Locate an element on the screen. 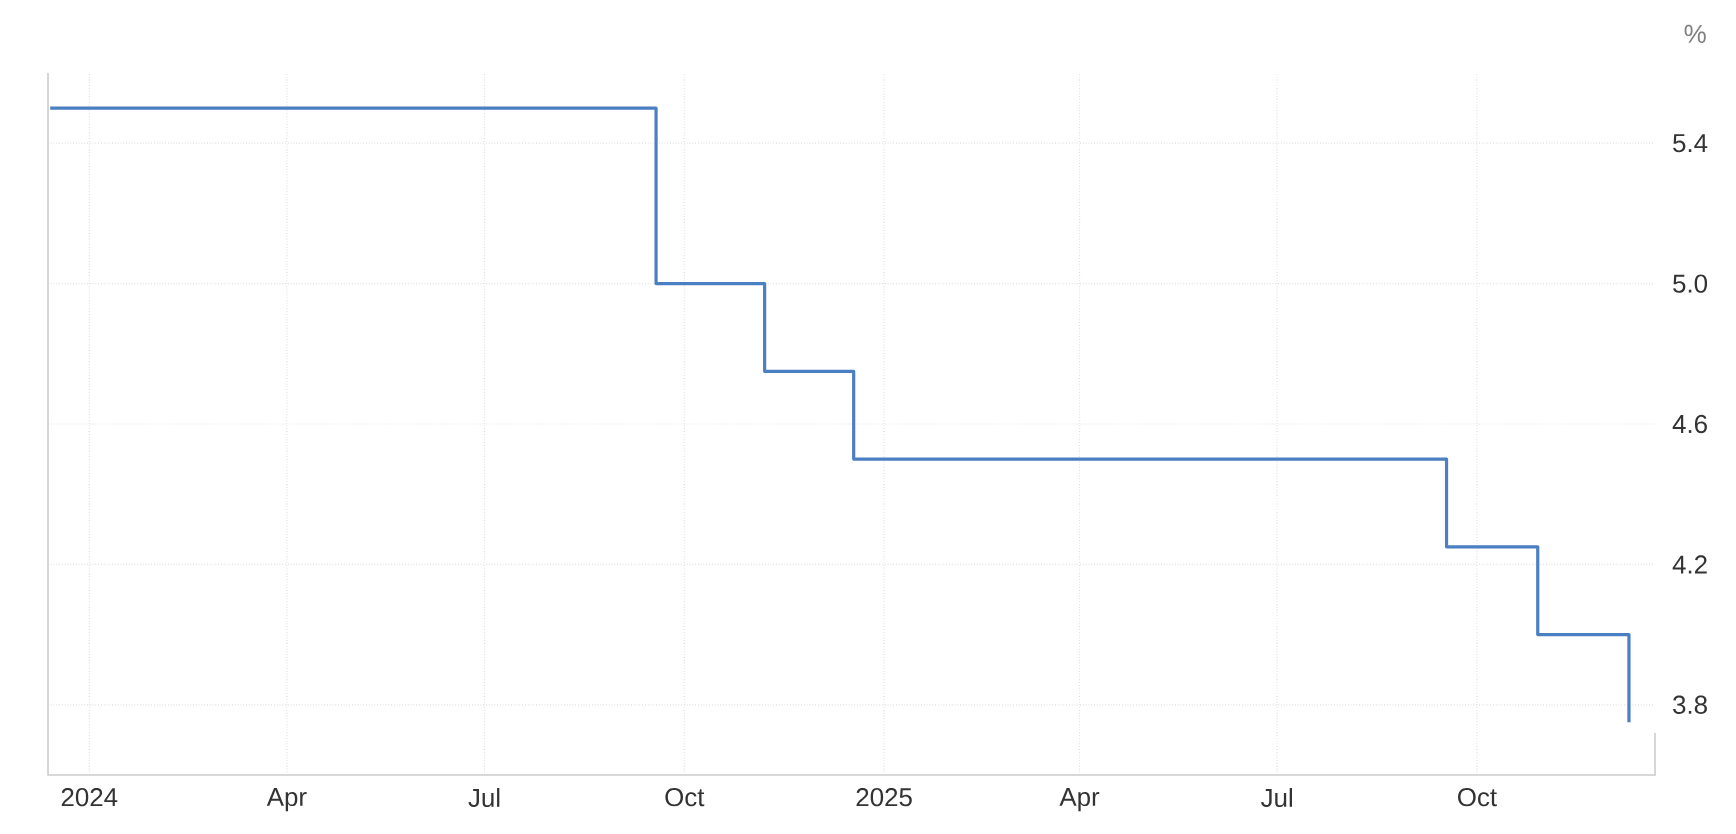 This screenshot has height=834, width=1736. x-tick-label: 2025 is located at coordinates (884, 797).